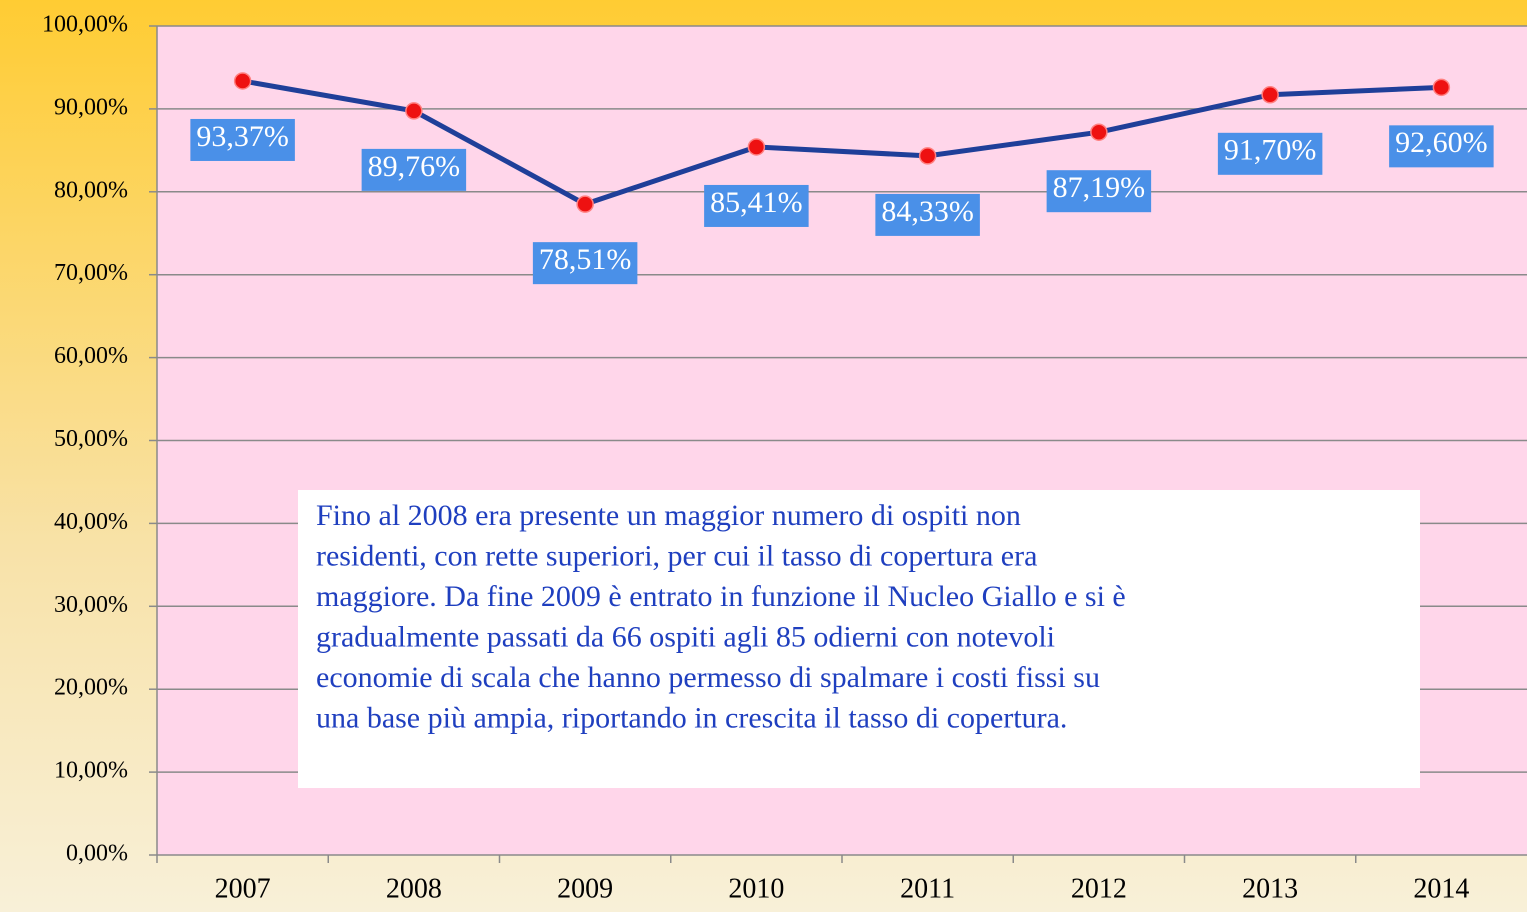 The width and height of the screenshot is (1527, 917). I want to click on x-tick-label: 2012, so click(1099, 888).